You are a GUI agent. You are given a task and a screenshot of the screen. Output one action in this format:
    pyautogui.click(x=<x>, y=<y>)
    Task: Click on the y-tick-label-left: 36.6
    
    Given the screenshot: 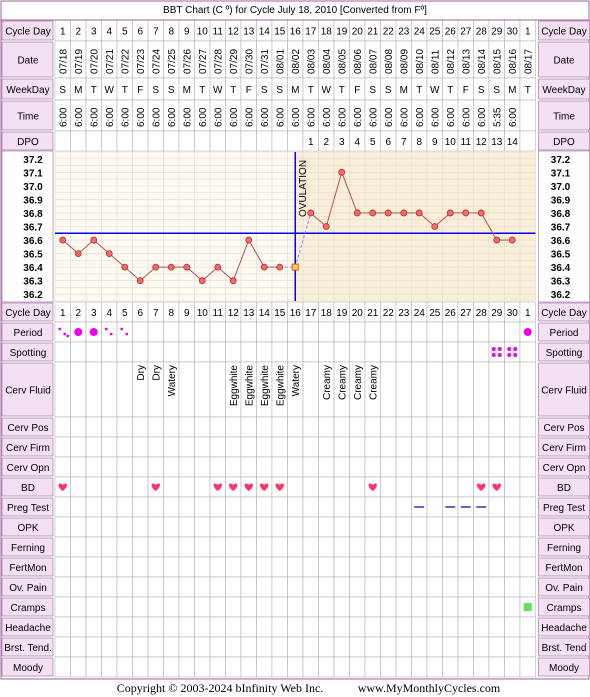 What is the action you would take?
    pyautogui.click(x=33, y=241)
    